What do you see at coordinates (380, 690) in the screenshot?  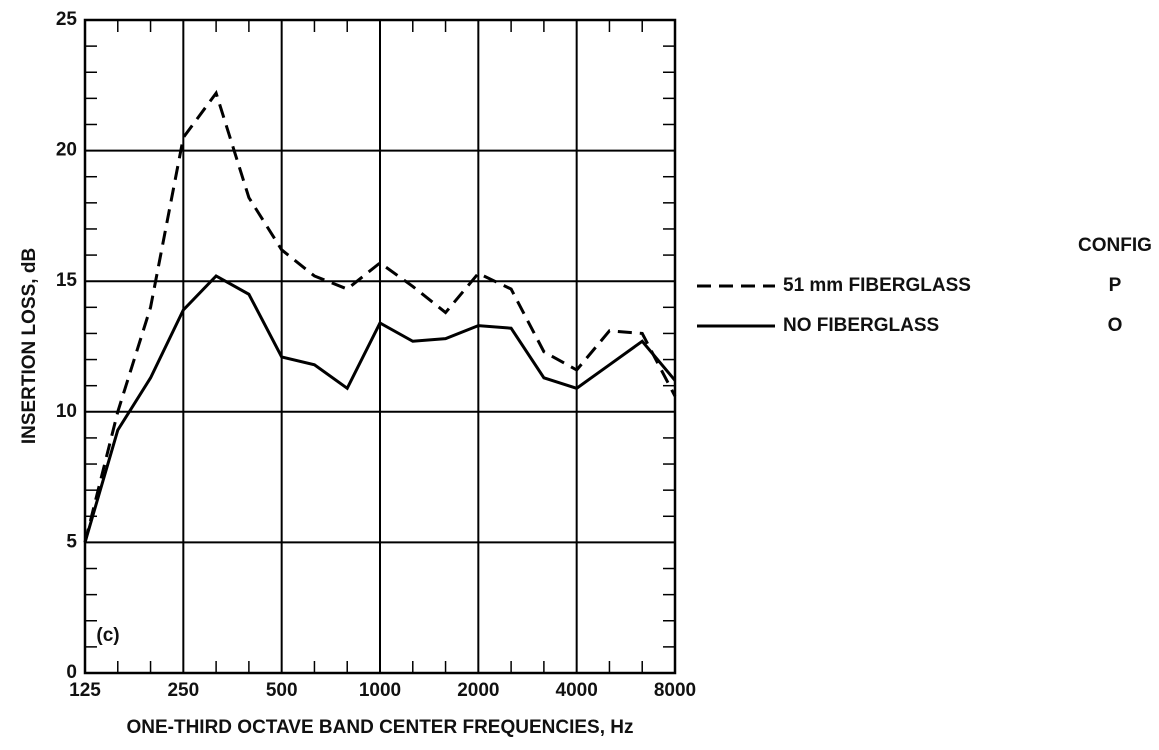 I see `x-tick-label: 1000` at bounding box center [380, 690].